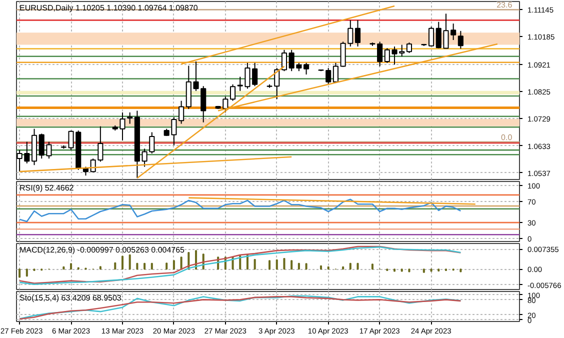 Image resolution: width=564 pixels, height=338 pixels. What do you see at coordinates (71, 298) in the screenshot?
I see `chart-title: Sto(15,5,4) 63.4209 68.9503` at bounding box center [71, 298].